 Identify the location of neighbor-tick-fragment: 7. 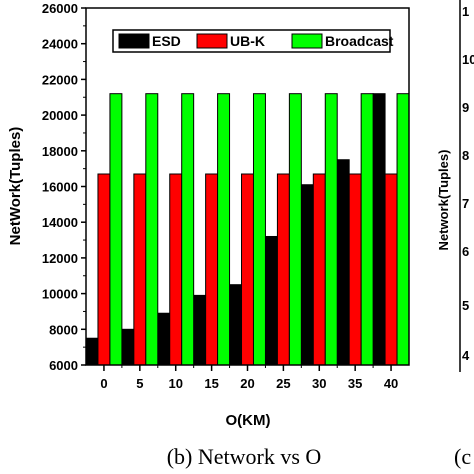
(465, 203).